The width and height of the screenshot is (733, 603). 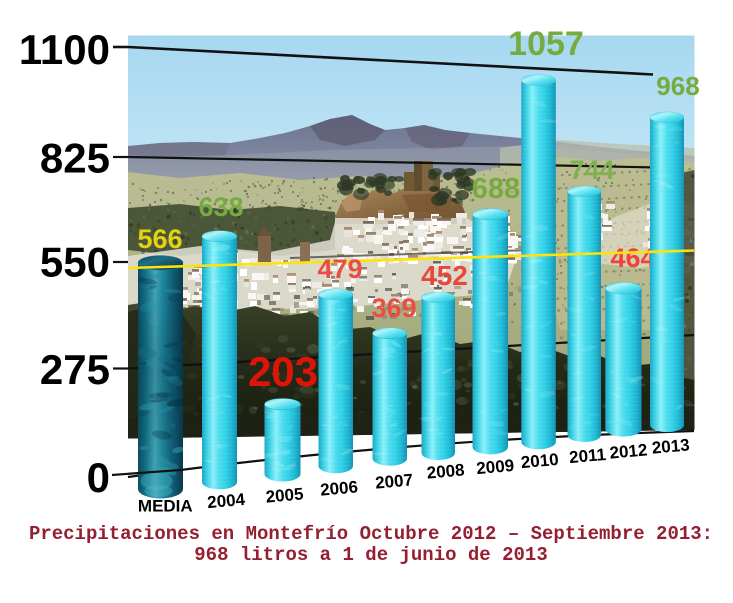 What do you see at coordinates (284, 495) in the screenshot?
I see `svg-text: 2005` at bounding box center [284, 495].